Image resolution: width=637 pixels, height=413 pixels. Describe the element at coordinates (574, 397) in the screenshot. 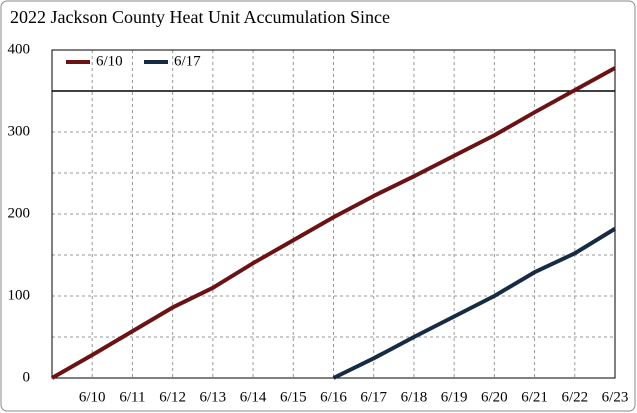

I see `x-tick-label: 6/22` at that location.